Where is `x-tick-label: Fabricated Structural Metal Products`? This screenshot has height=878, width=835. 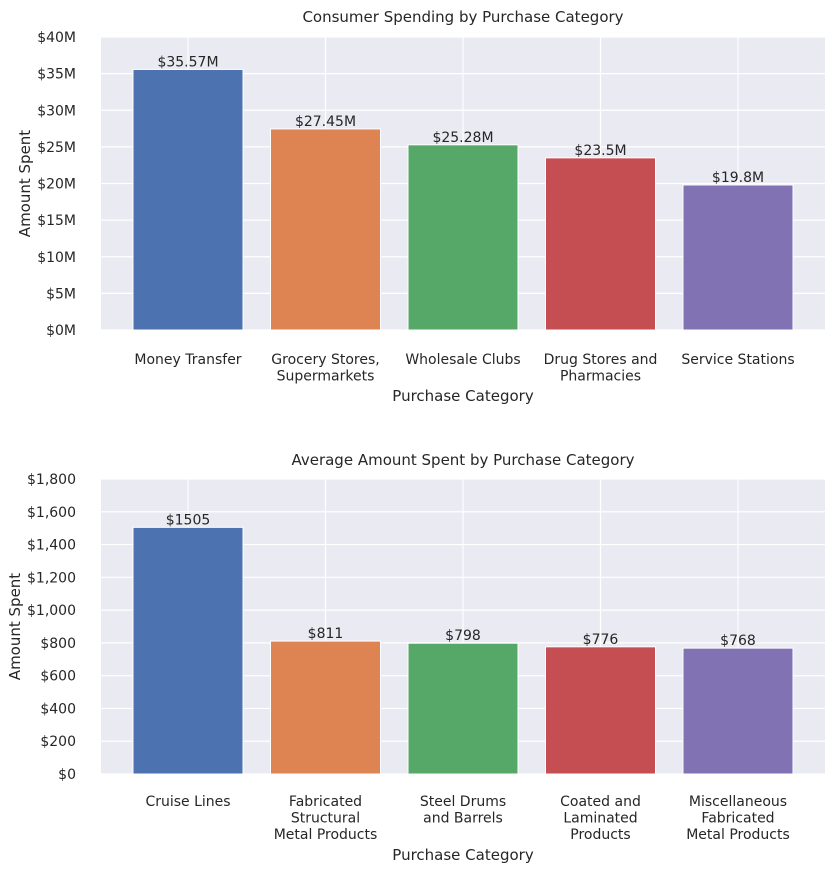 x-tick-label: Fabricated Structural Metal Products is located at coordinates (326, 818).